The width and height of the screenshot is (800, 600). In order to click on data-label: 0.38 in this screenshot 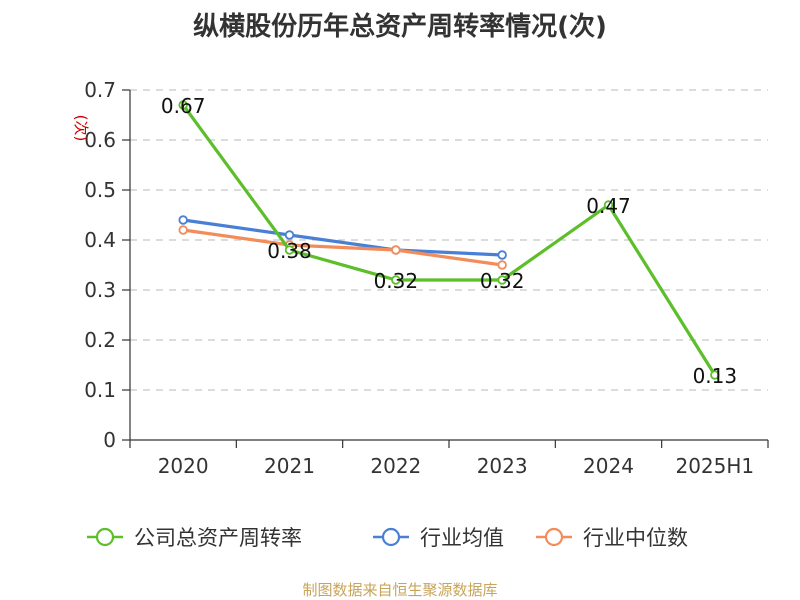, I will do `click(289, 251)`.